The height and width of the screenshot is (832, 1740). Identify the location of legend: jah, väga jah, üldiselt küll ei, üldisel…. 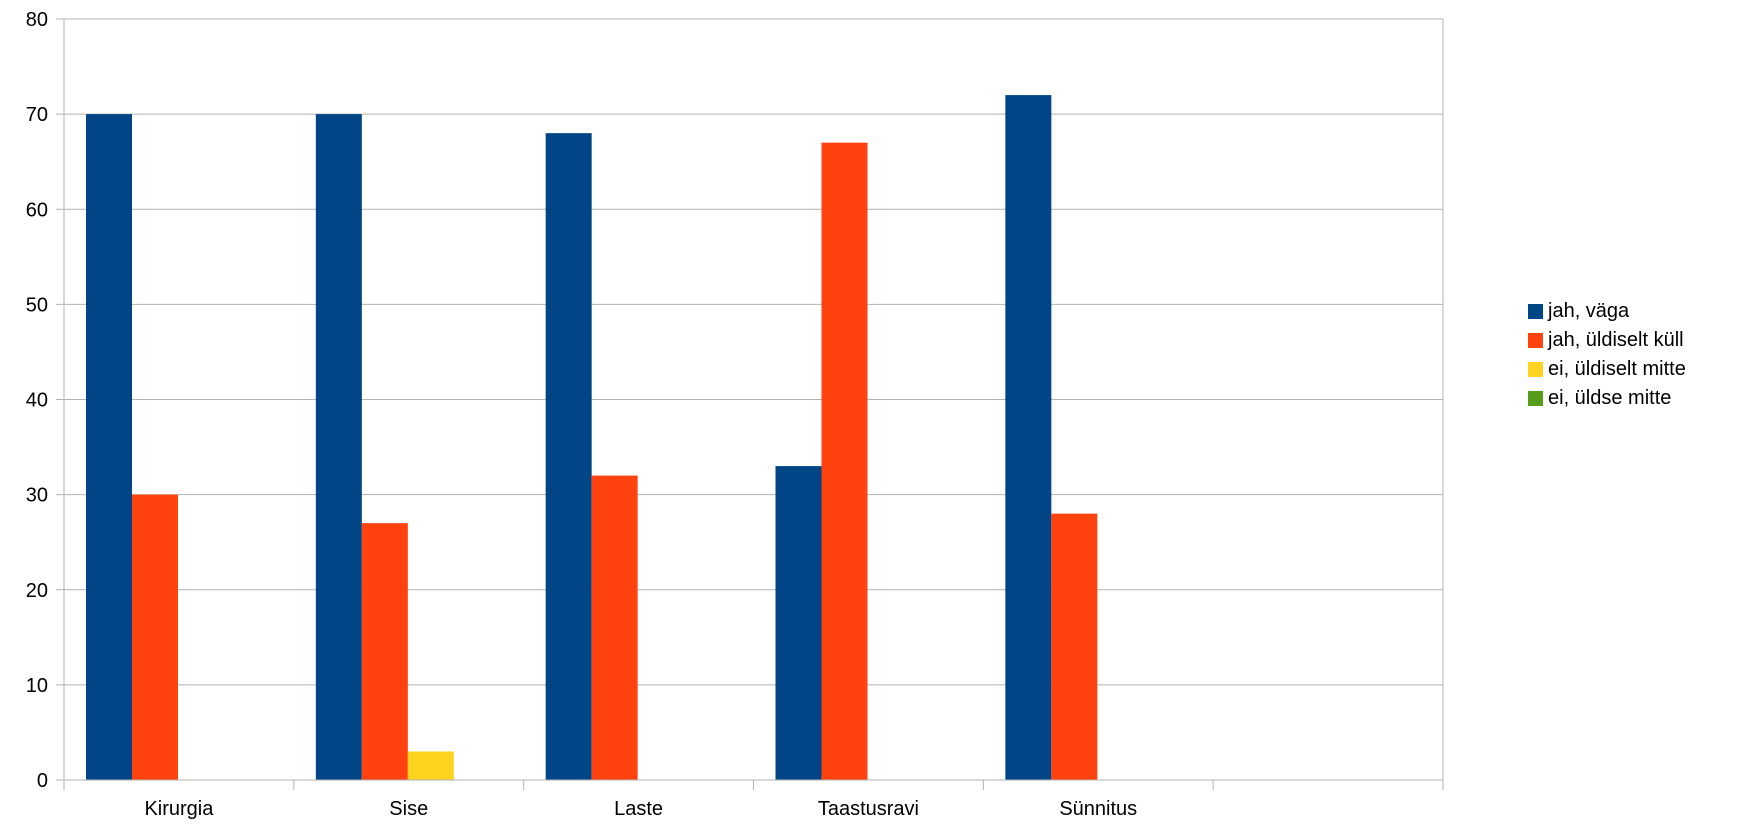
(1607, 355).